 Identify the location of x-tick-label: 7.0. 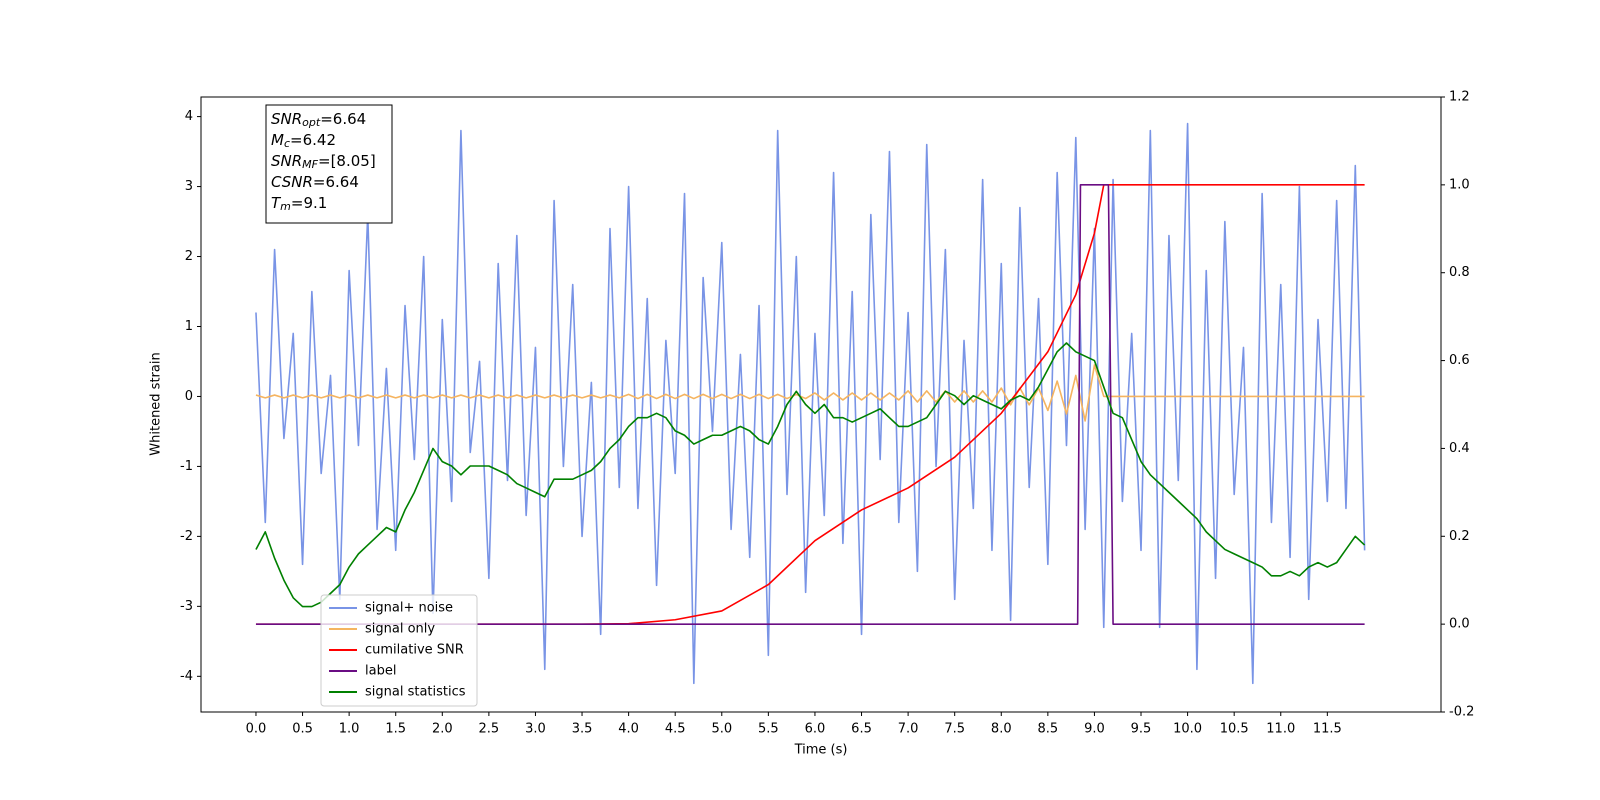
(908, 729).